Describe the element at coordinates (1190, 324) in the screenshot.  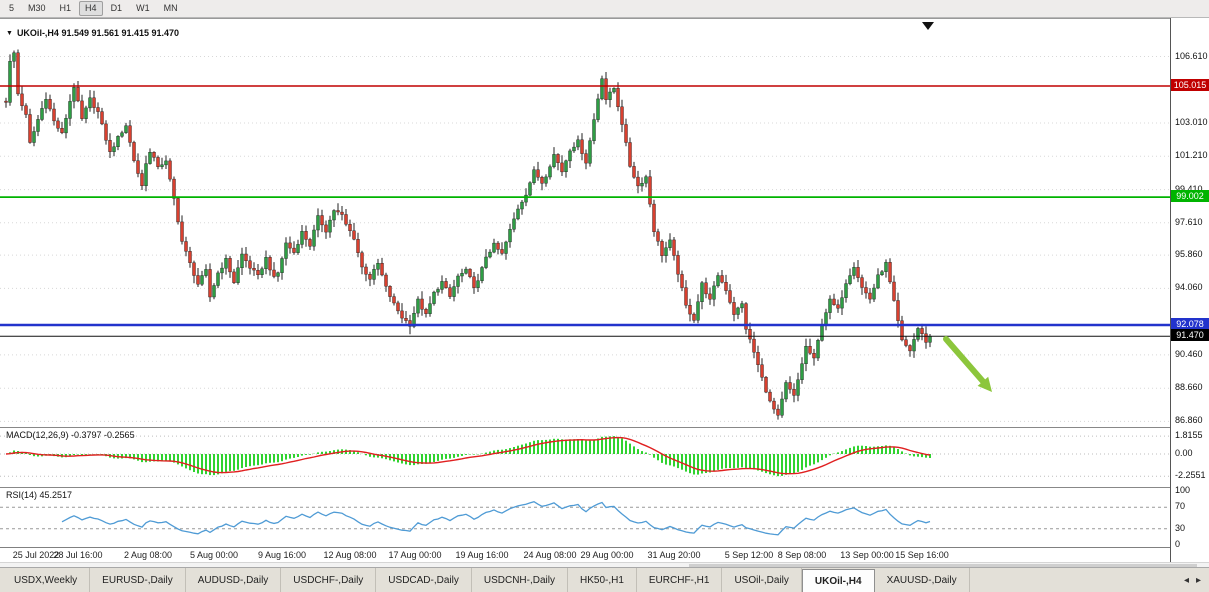
I see `price-badge-92-078: 92.078` at that location.